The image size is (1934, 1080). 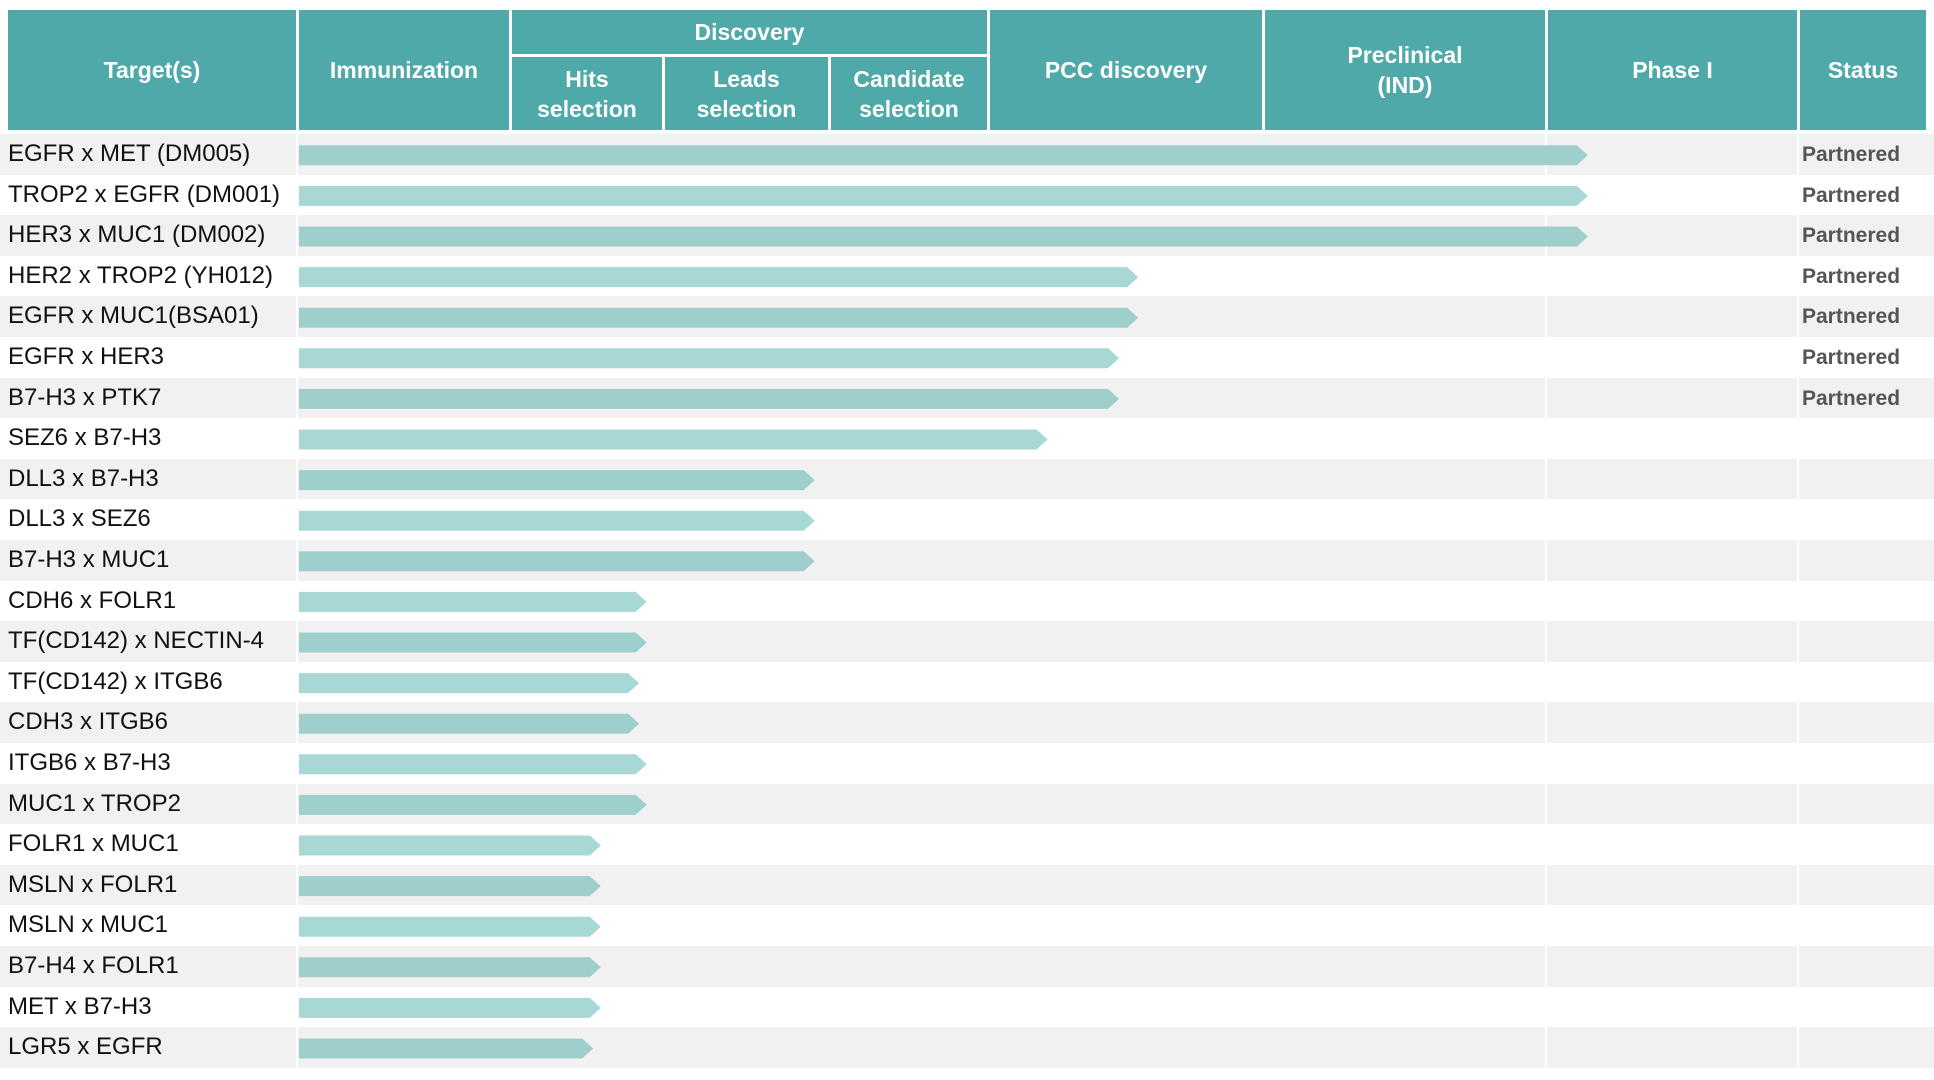 What do you see at coordinates (129, 153) in the screenshot?
I see `target-label: EGFR x MET (DM005)` at bounding box center [129, 153].